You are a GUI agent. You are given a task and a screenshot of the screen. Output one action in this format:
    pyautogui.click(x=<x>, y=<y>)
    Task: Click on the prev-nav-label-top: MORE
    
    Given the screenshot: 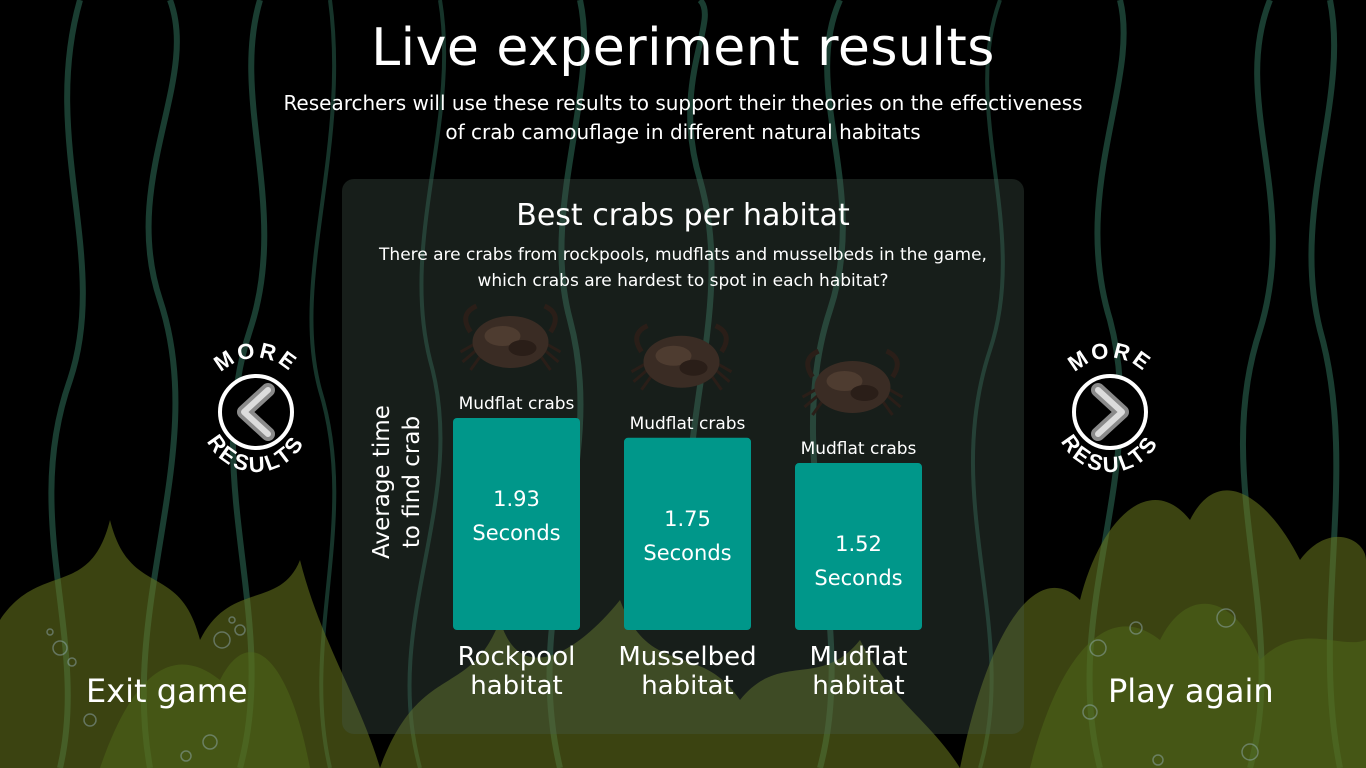 What is the action you would take?
    pyautogui.click(x=256, y=358)
    